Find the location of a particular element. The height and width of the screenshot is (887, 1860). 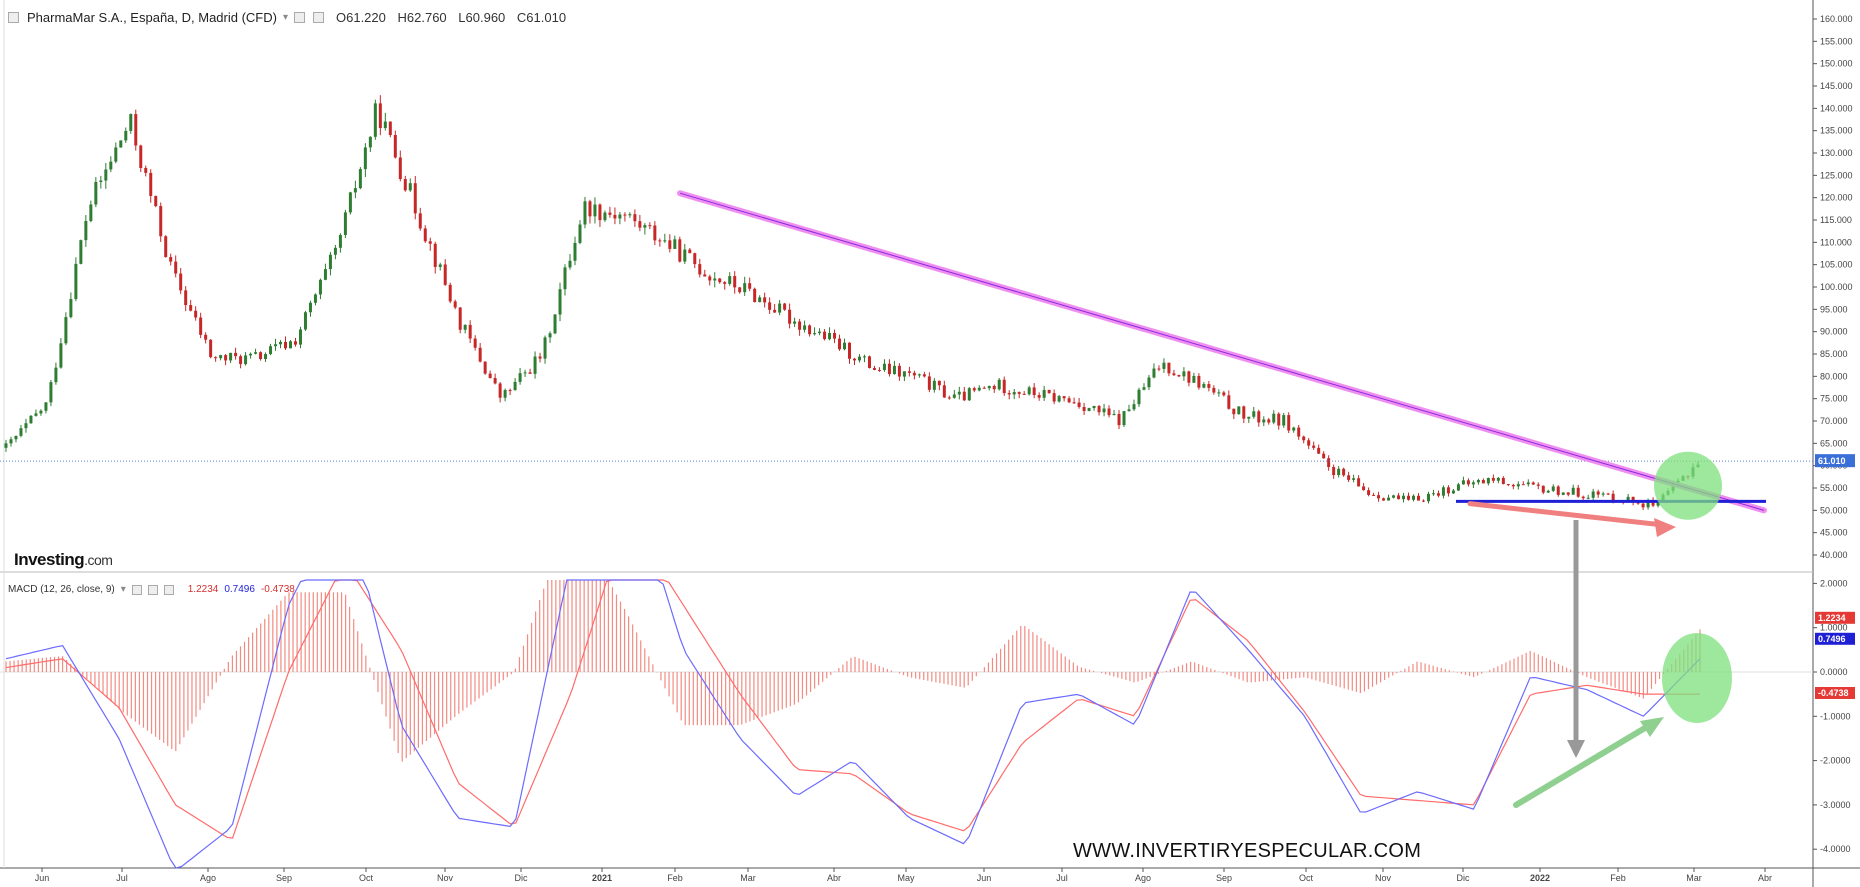

collapse-icon is located at coordinates (13, 17).